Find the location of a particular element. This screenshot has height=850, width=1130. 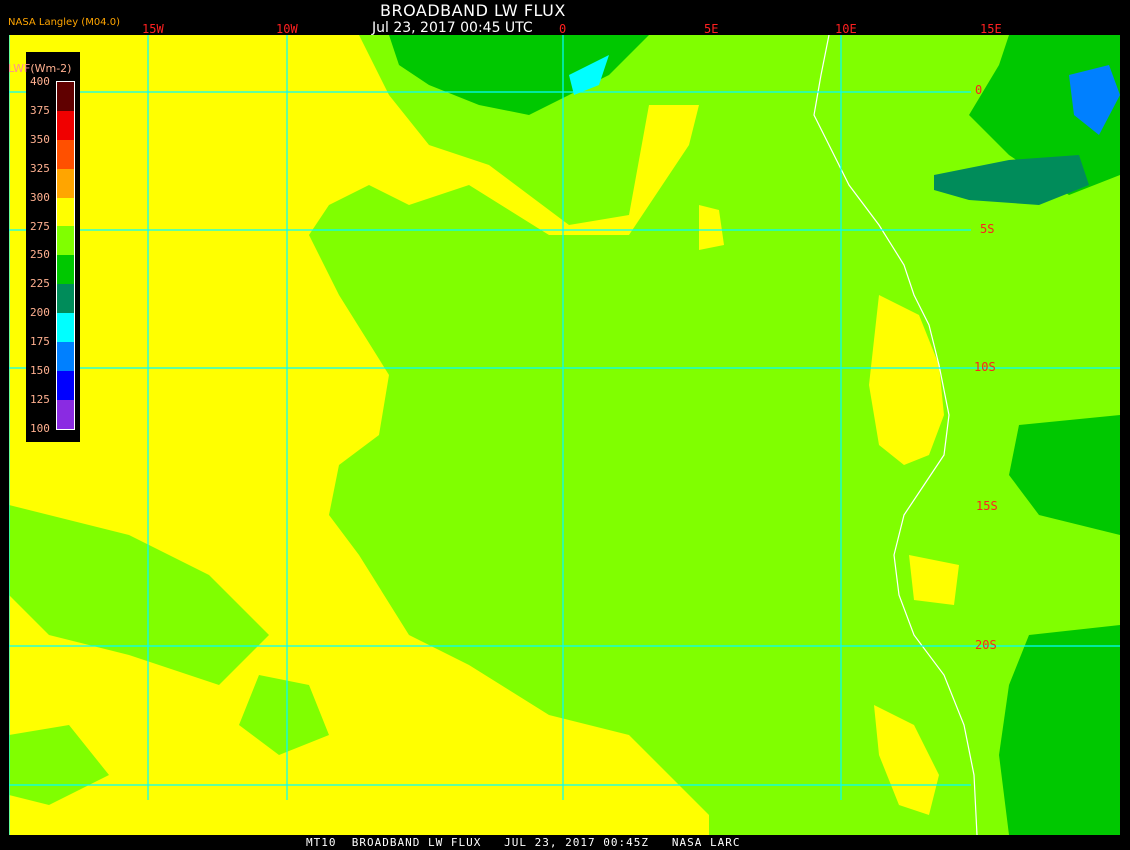

lon-label: 15W is located at coordinates (153, 29).